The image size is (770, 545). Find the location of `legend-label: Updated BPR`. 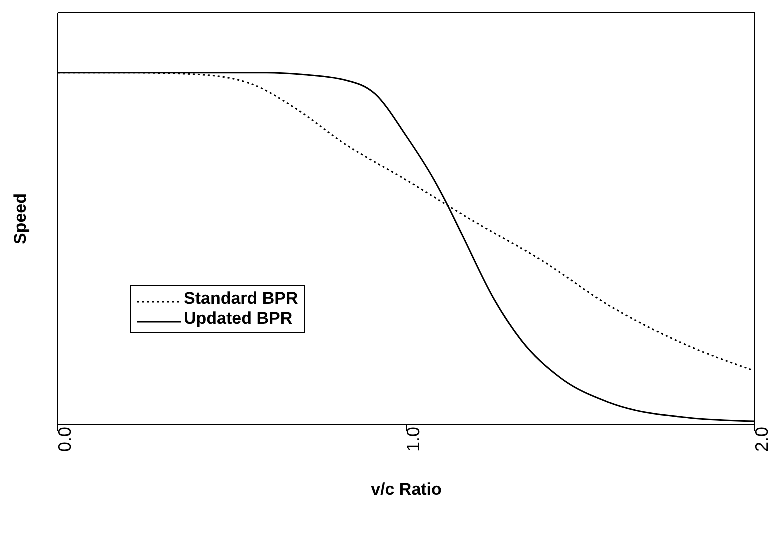

legend-label: Updated BPR is located at coordinates (238, 319).